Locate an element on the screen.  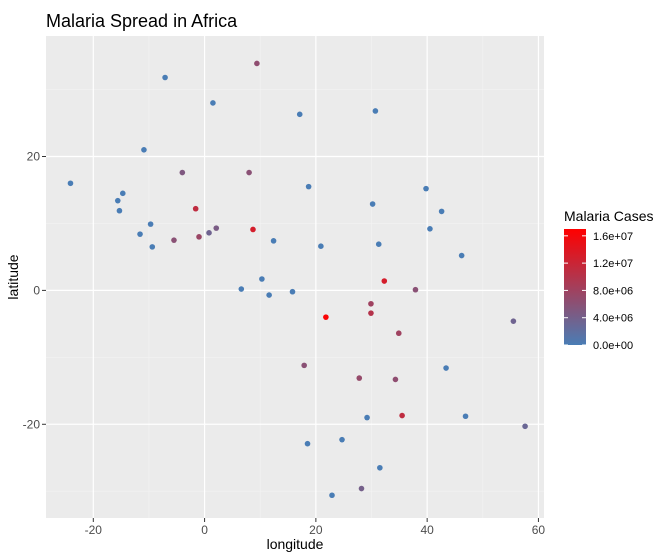
x-axis-ticks: -20 0 20 40 60 is located at coordinates (315, 527).